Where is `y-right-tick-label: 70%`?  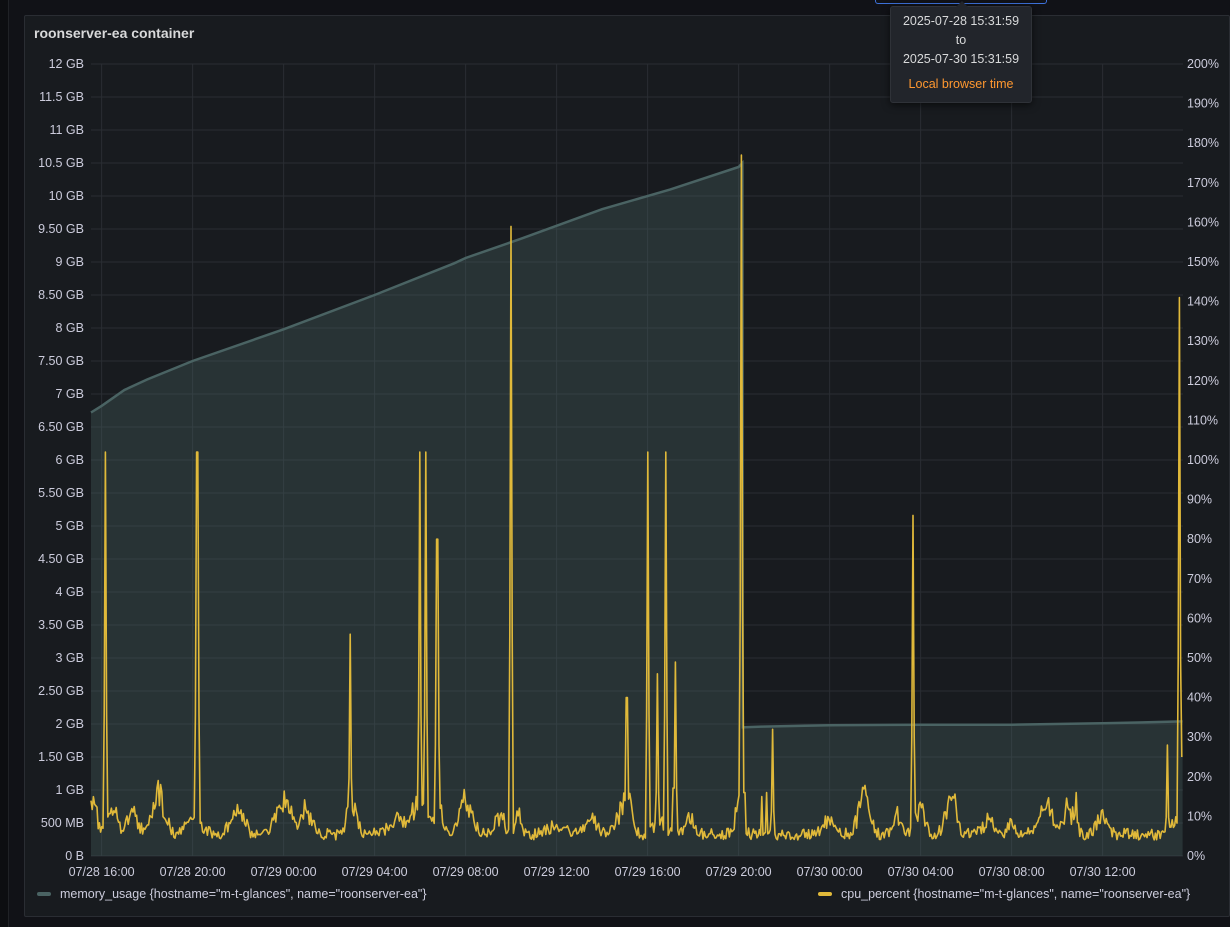
y-right-tick-label: 70% is located at coordinates (1199, 579).